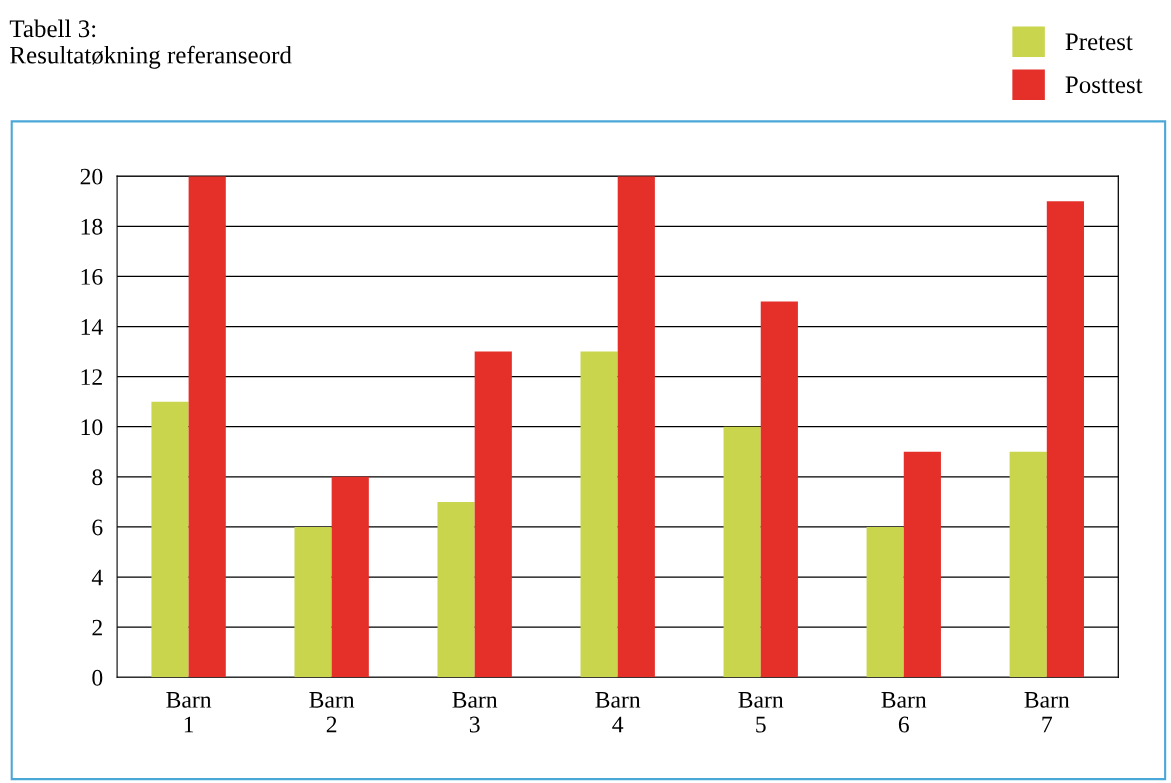 The width and height of the screenshot is (1171, 783). What do you see at coordinates (91, 377) in the screenshot?
I see `y-tick-label: 12` at bounding box center [91, 377].